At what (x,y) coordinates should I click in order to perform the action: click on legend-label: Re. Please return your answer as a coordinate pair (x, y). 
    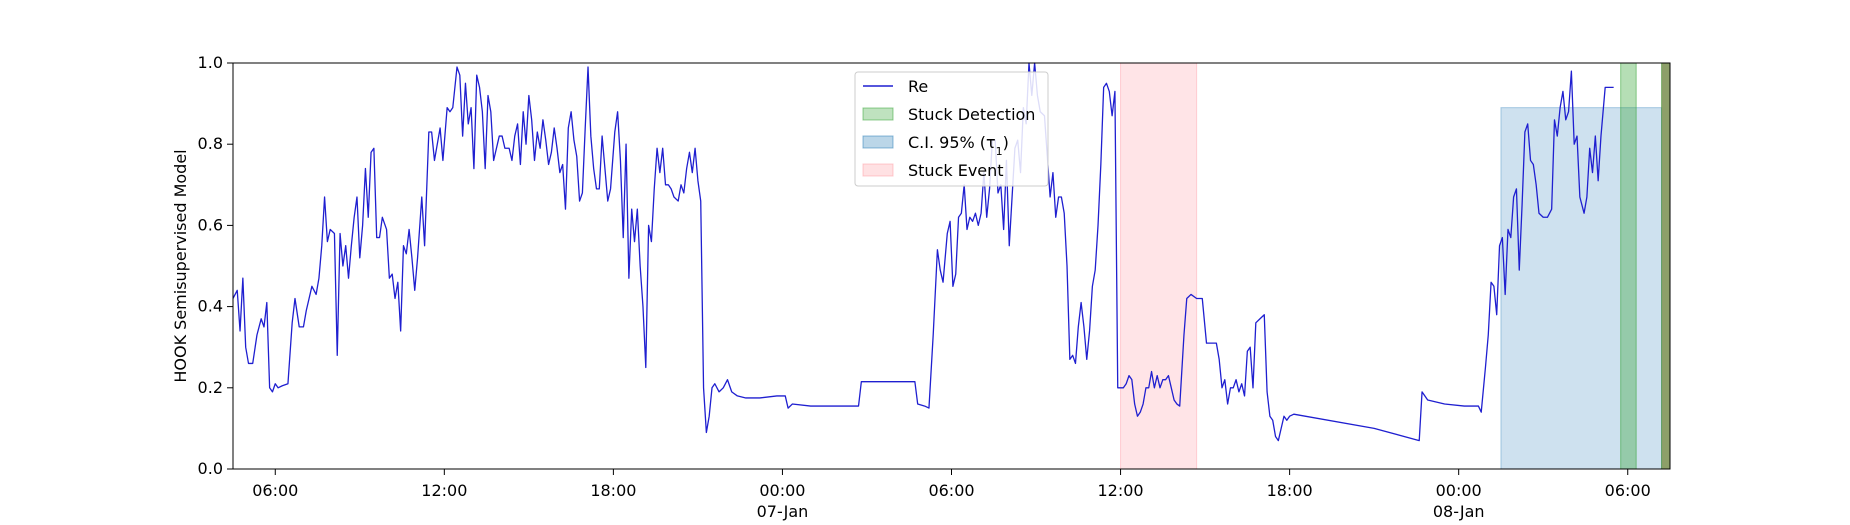
    Looking at the image, I should click on (918, 86).